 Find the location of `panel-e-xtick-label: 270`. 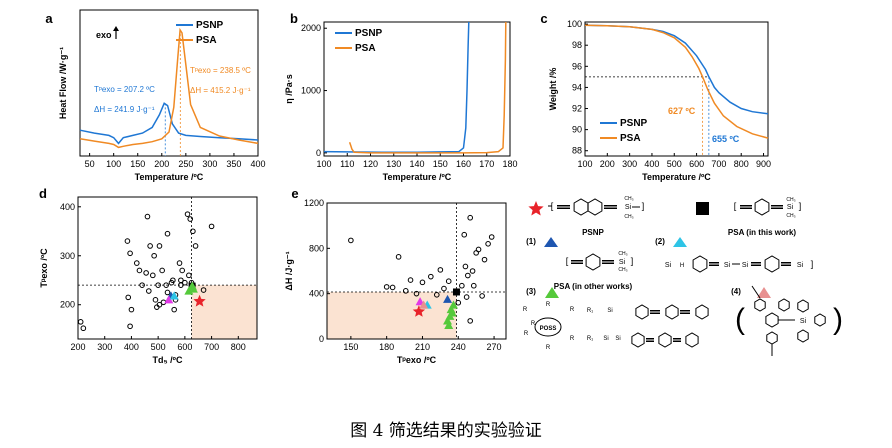

panel-e-xtick-label: 270 is located at coordinates (494, 347).